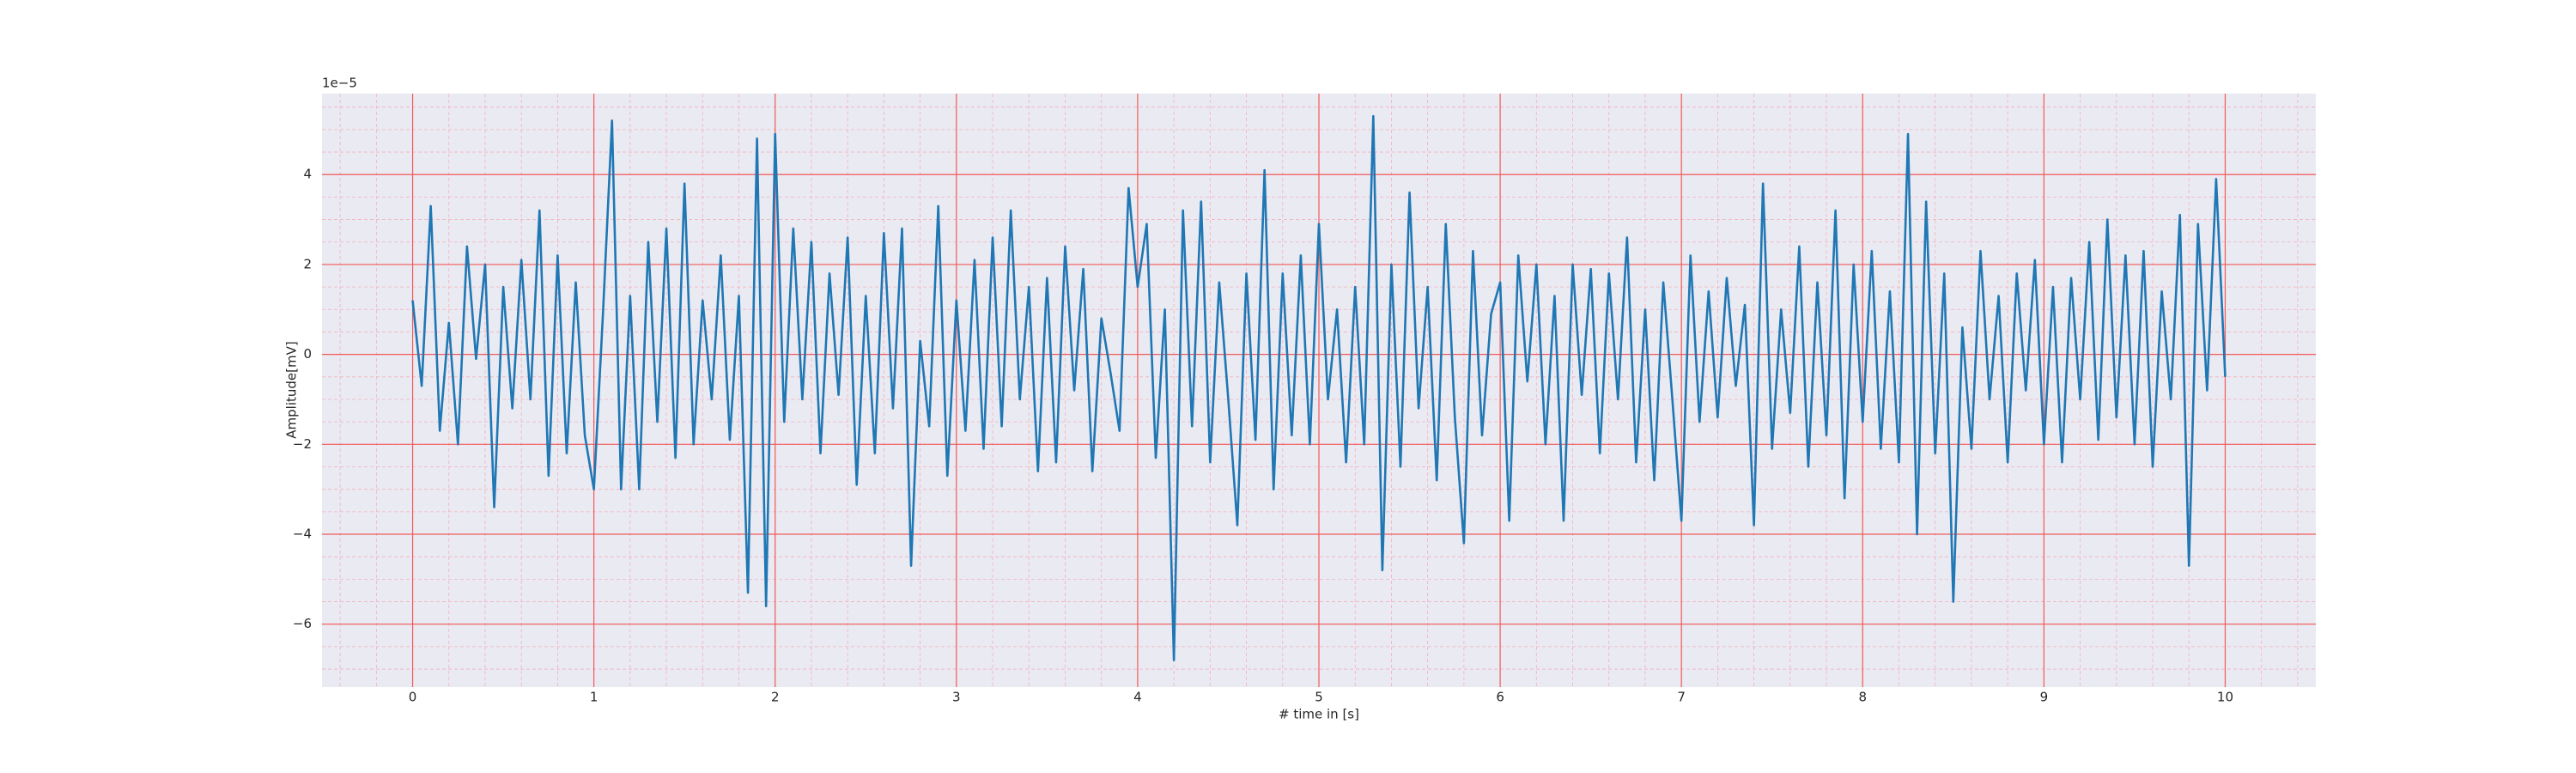 This screenshot has height=773, width=2576. I want to click on y-tick-label: 4, so click(307, 174).